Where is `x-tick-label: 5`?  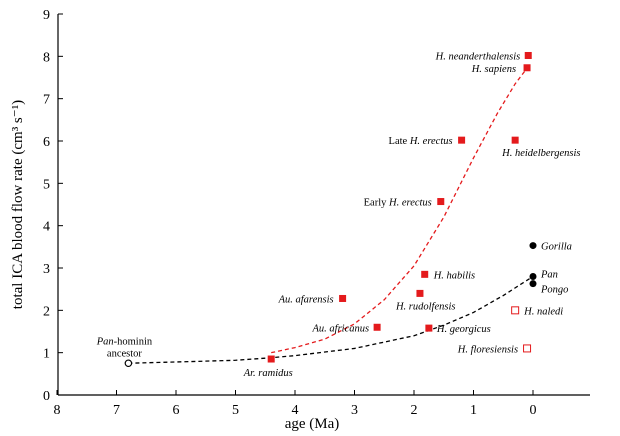 x-tick-label: 5 is located at coordinates (235, 410).